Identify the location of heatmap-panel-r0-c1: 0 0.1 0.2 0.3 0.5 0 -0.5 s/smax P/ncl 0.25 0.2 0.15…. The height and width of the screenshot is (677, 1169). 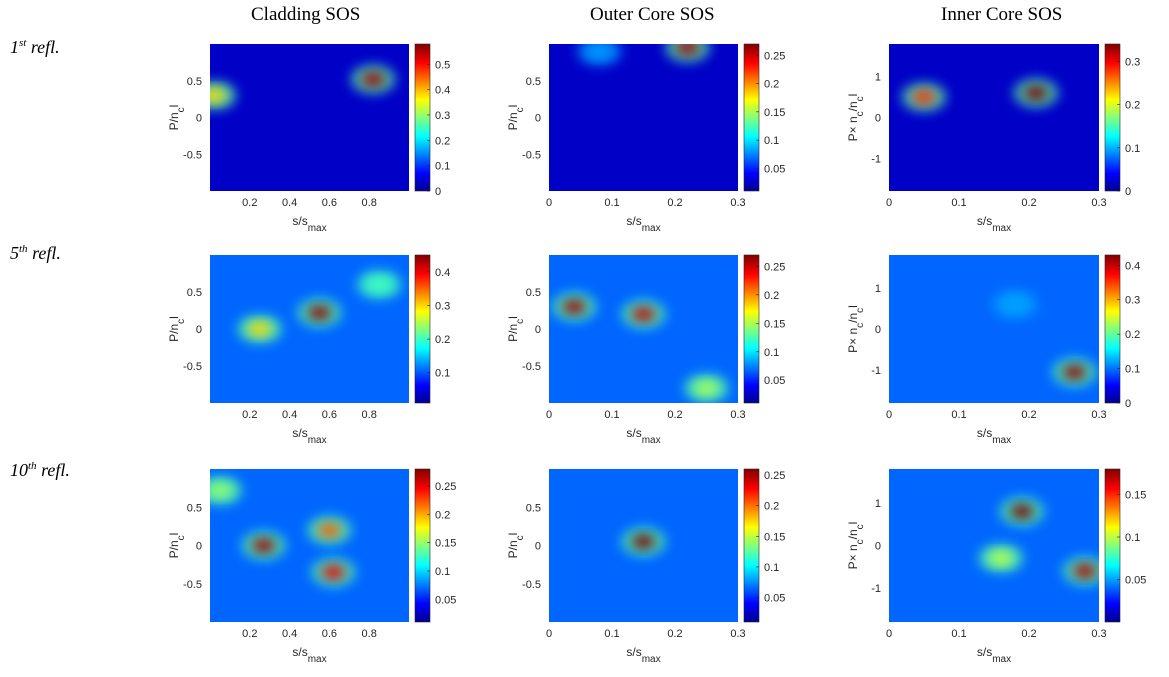
(645, 138).